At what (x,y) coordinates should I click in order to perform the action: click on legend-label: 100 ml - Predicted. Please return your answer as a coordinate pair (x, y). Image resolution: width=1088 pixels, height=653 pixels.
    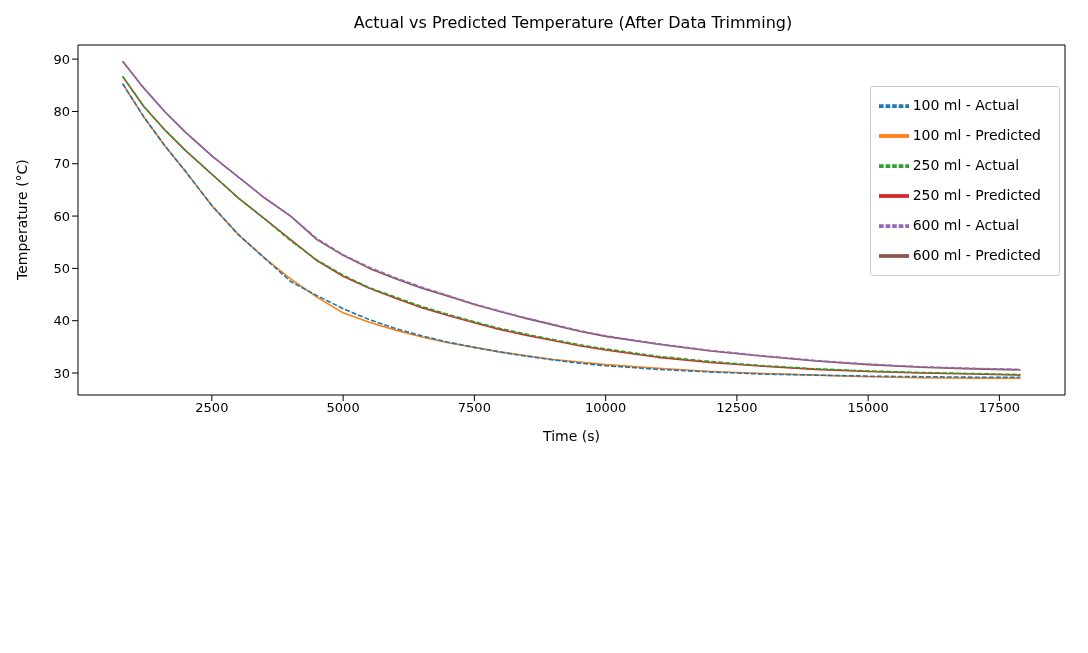
    Looking at the image, I should click on (976, 135).